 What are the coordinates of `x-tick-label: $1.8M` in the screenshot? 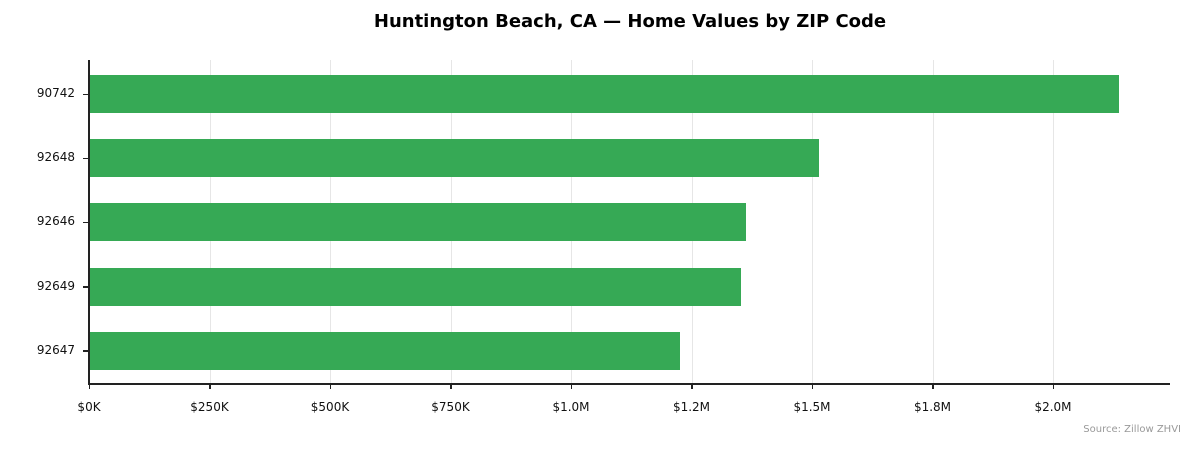 It's located at (932, 407).